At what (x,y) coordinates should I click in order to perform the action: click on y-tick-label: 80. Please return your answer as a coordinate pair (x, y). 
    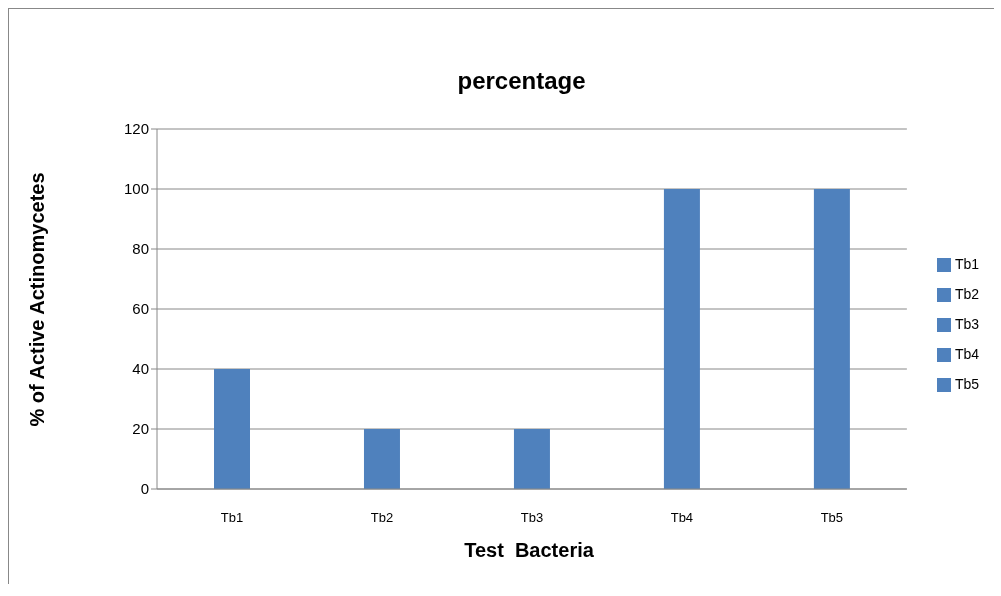
    Looking at the image, I should click on (140, 249).